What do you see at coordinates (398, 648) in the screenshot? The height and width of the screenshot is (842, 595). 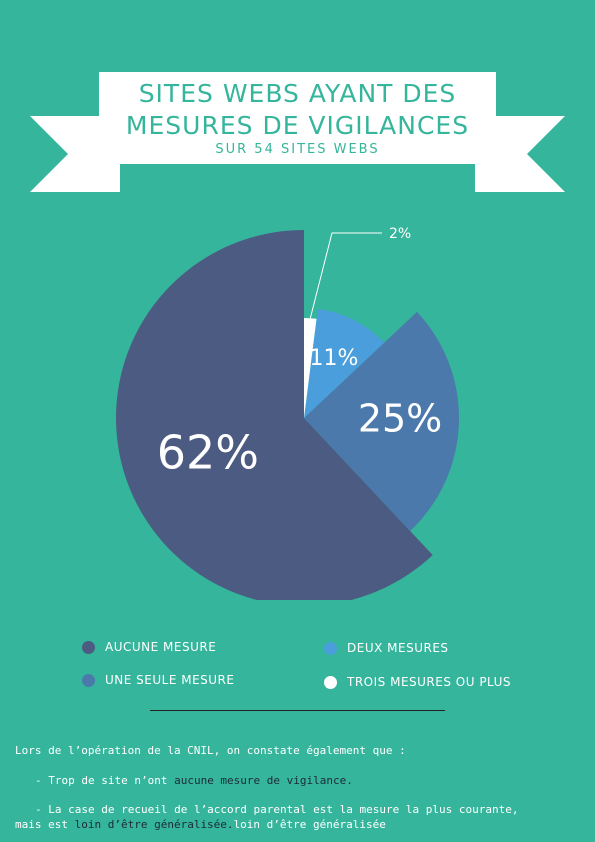 I see `legend-label: DEUX MESURES` at bounding box center [398, 648].